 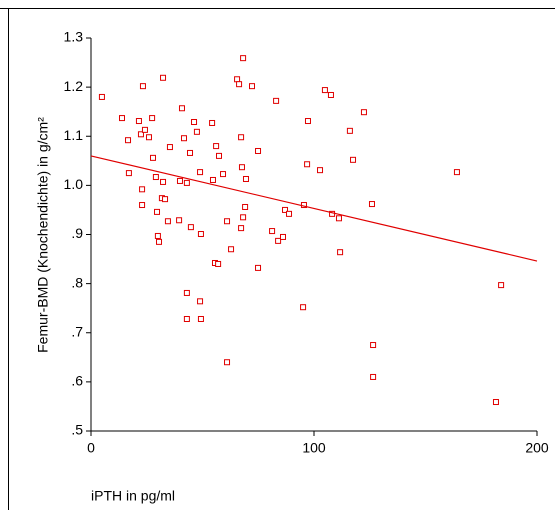 I want to click on y-tick-label: .5, so click(x=77, y=430).